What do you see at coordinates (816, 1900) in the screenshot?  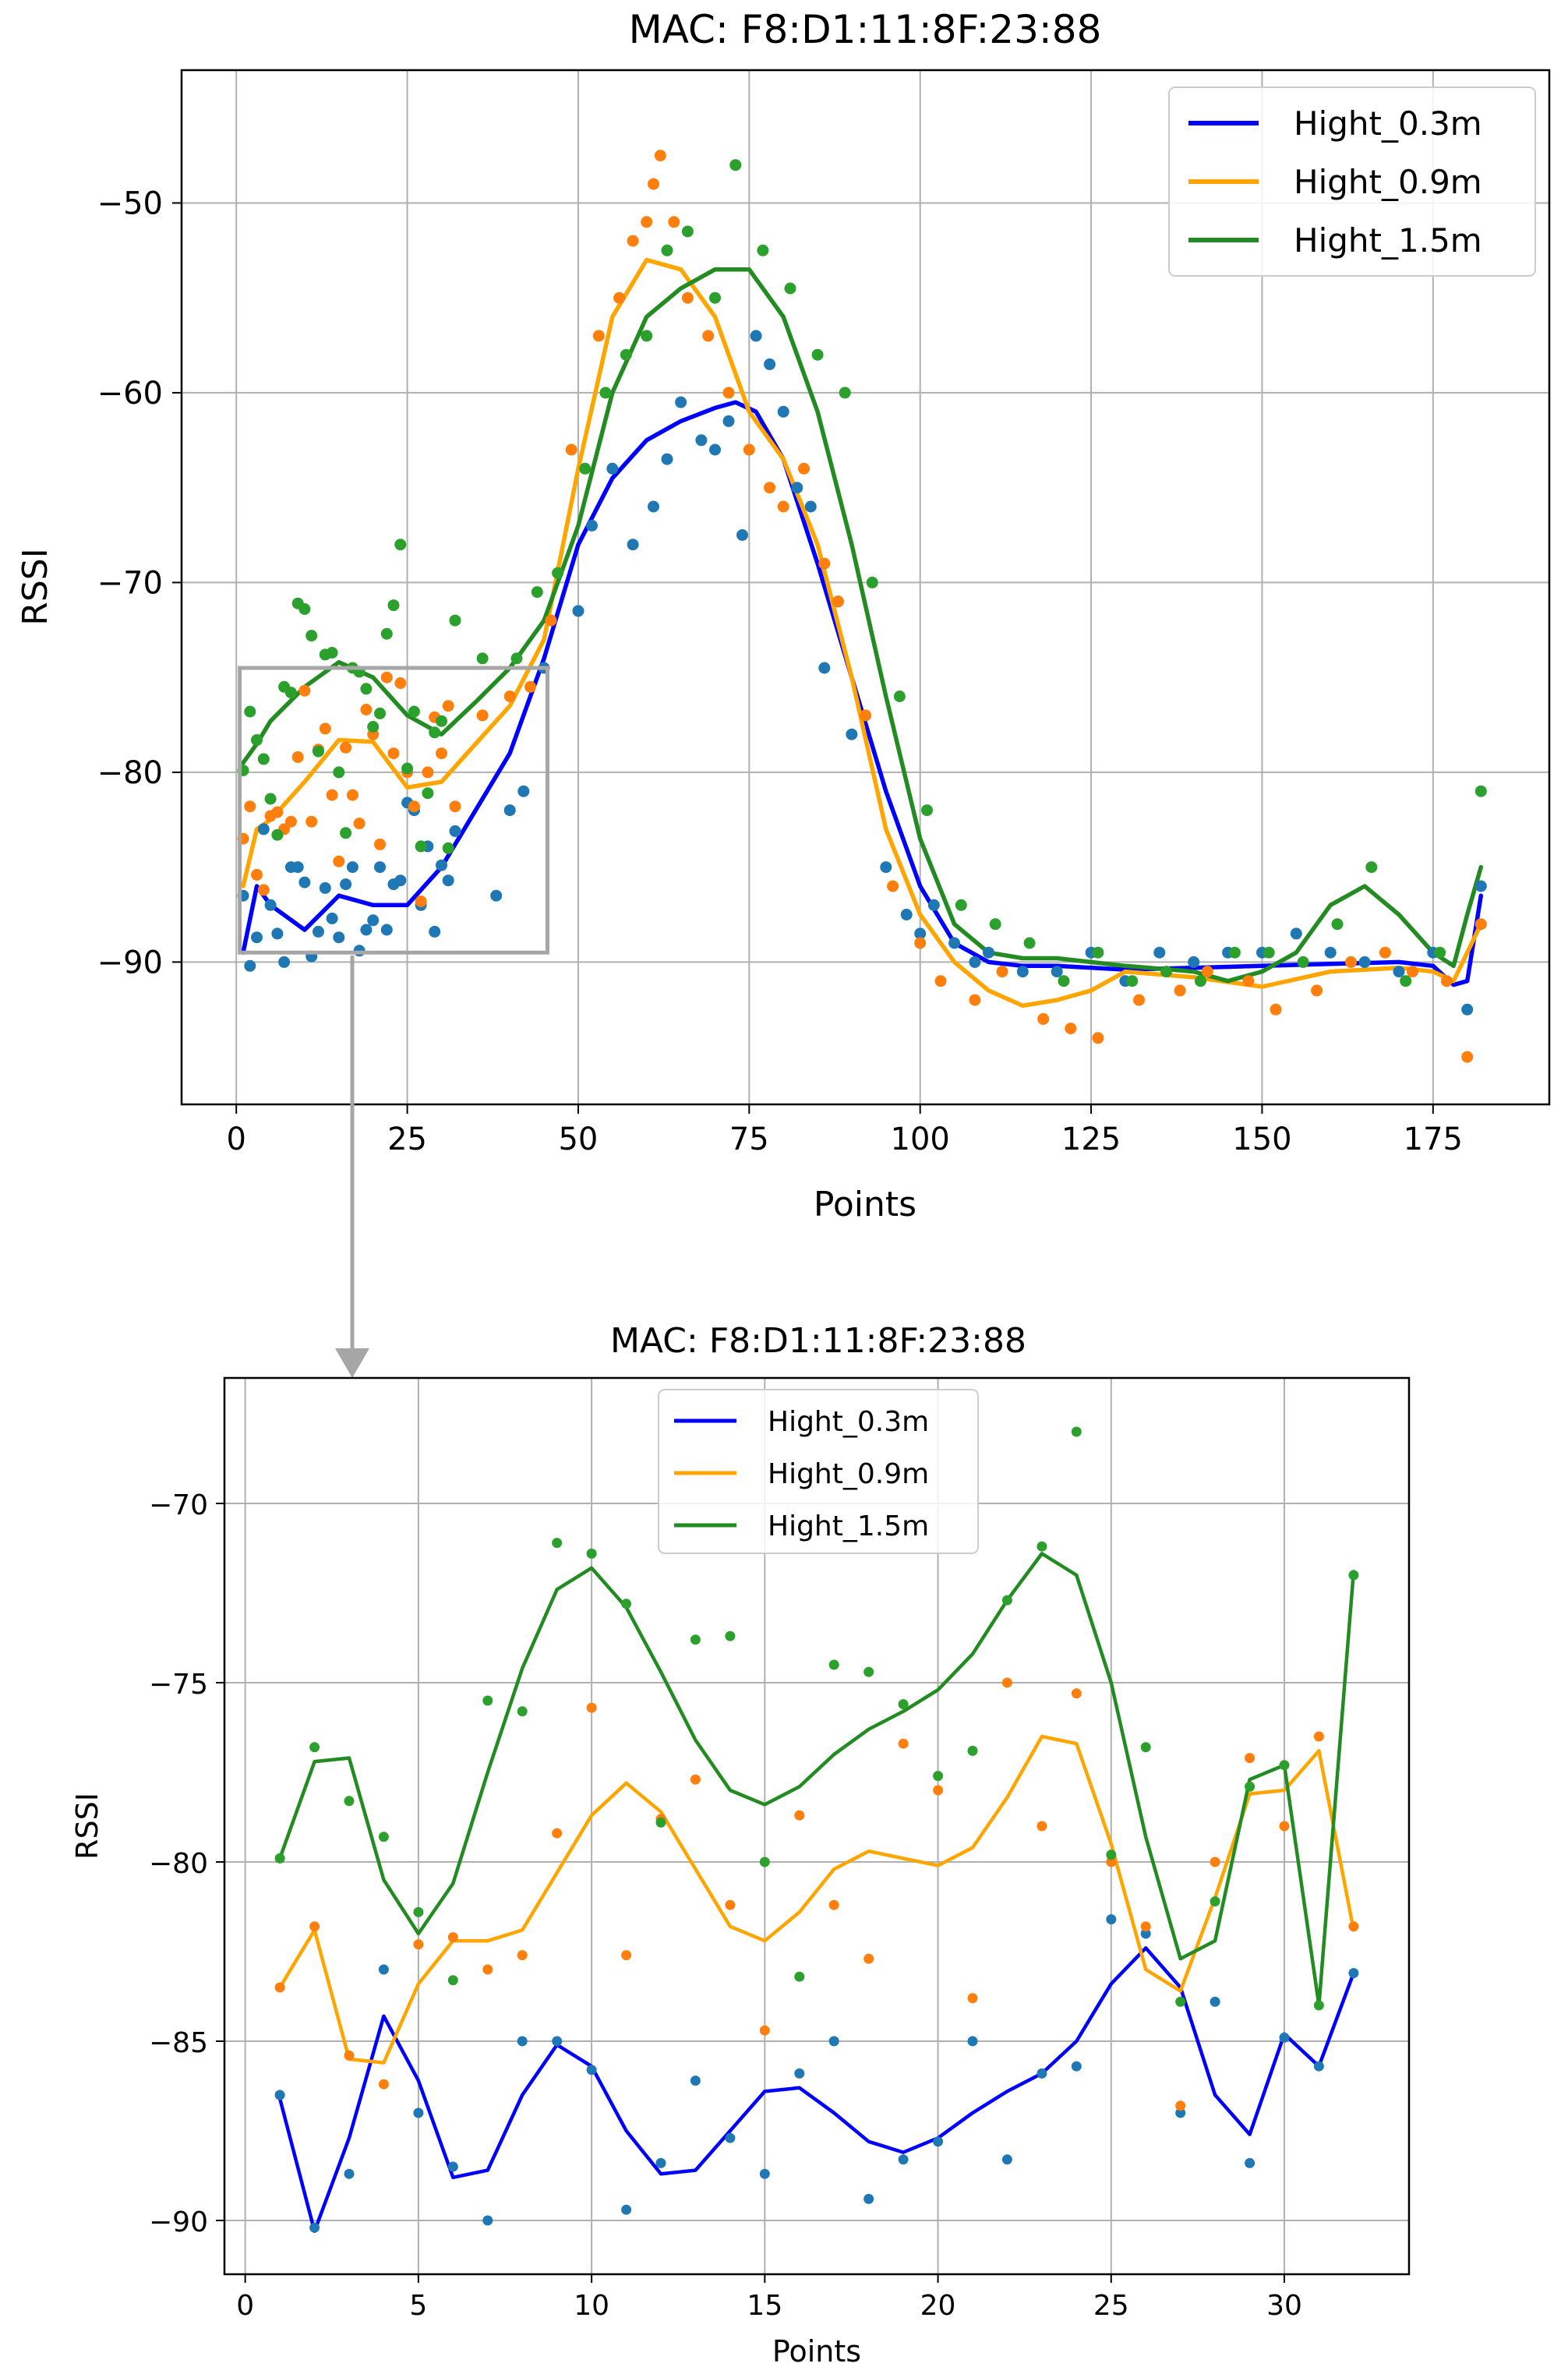 I see `series-line-Hight_0.9m` at bounding box center [816, 1900].